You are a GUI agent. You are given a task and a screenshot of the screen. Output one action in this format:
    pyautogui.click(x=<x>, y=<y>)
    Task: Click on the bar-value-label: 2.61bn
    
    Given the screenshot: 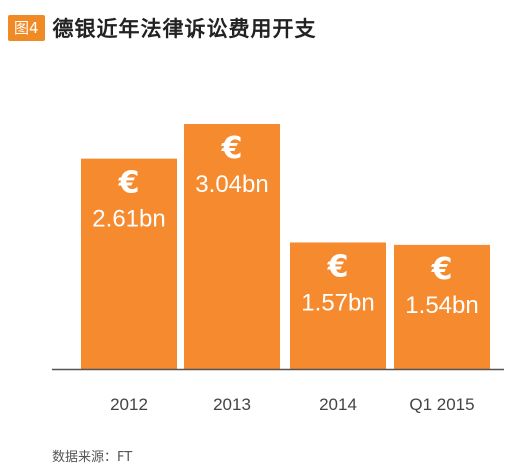 What is the action you would take?
    pyautogui.click(x=128, y=219)
    